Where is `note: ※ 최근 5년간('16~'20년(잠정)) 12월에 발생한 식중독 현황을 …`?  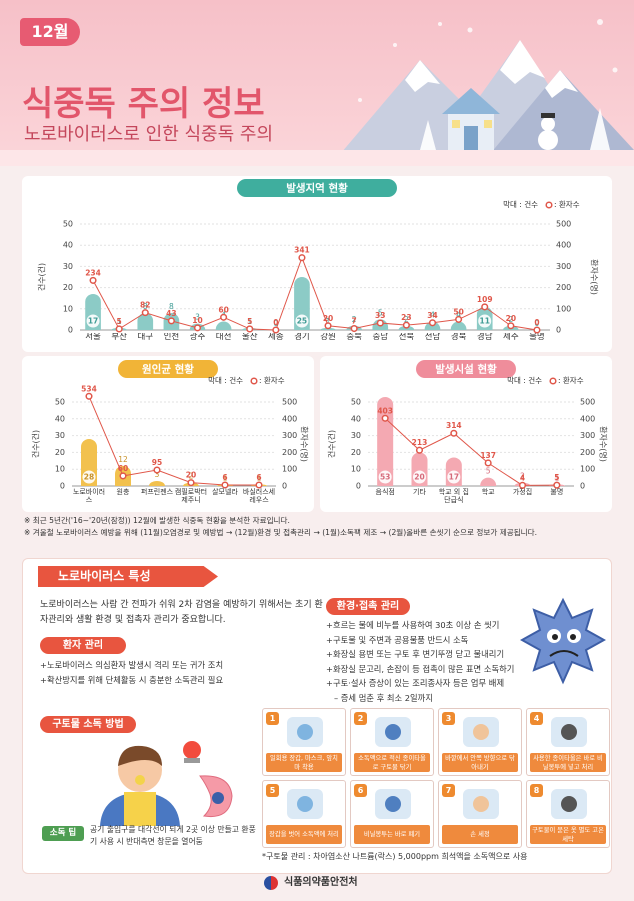 note: ※ 최근 5년간('16~'20년(잠정)) 12월에 발생한 식중독 현황을 … is located at coordinates (157, 520).